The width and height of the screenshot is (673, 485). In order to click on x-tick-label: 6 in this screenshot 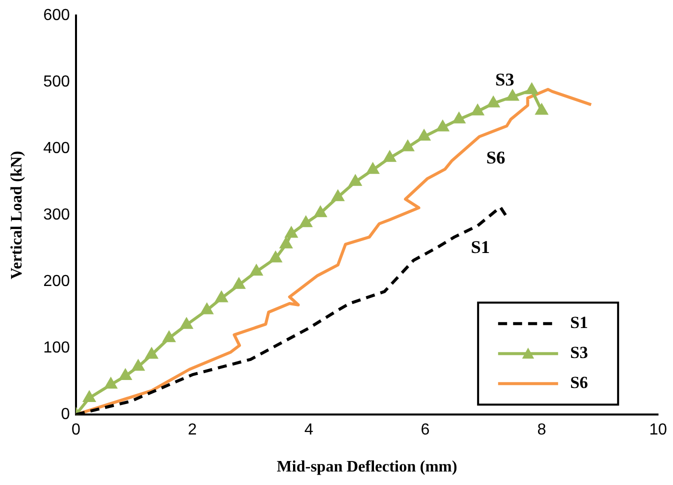, I will do `click(425, 430)`.